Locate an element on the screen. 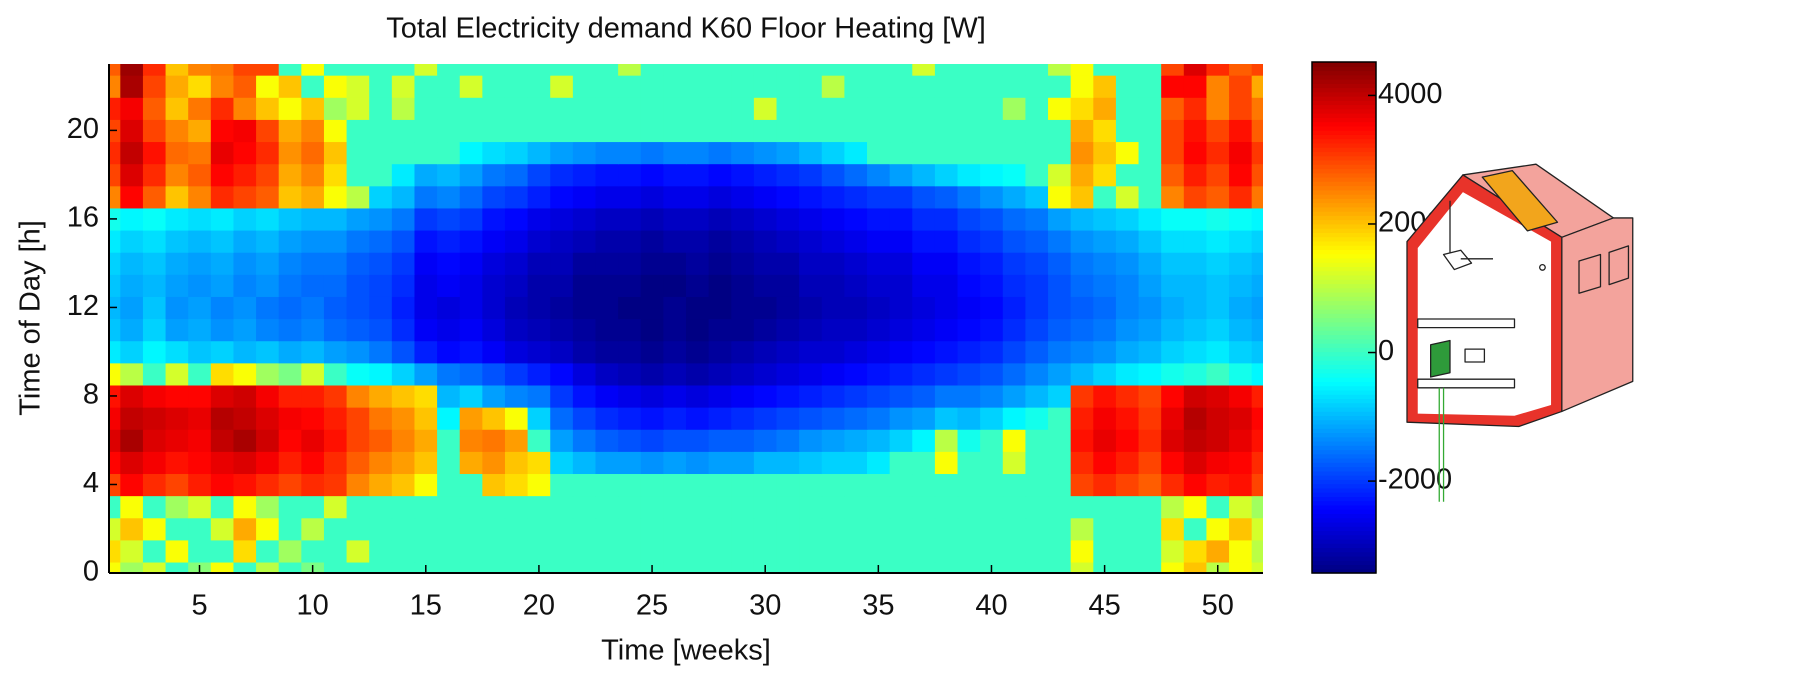 The height and width of the screenshot is (673, 1798). floor is located at coordinates (1466, 383).